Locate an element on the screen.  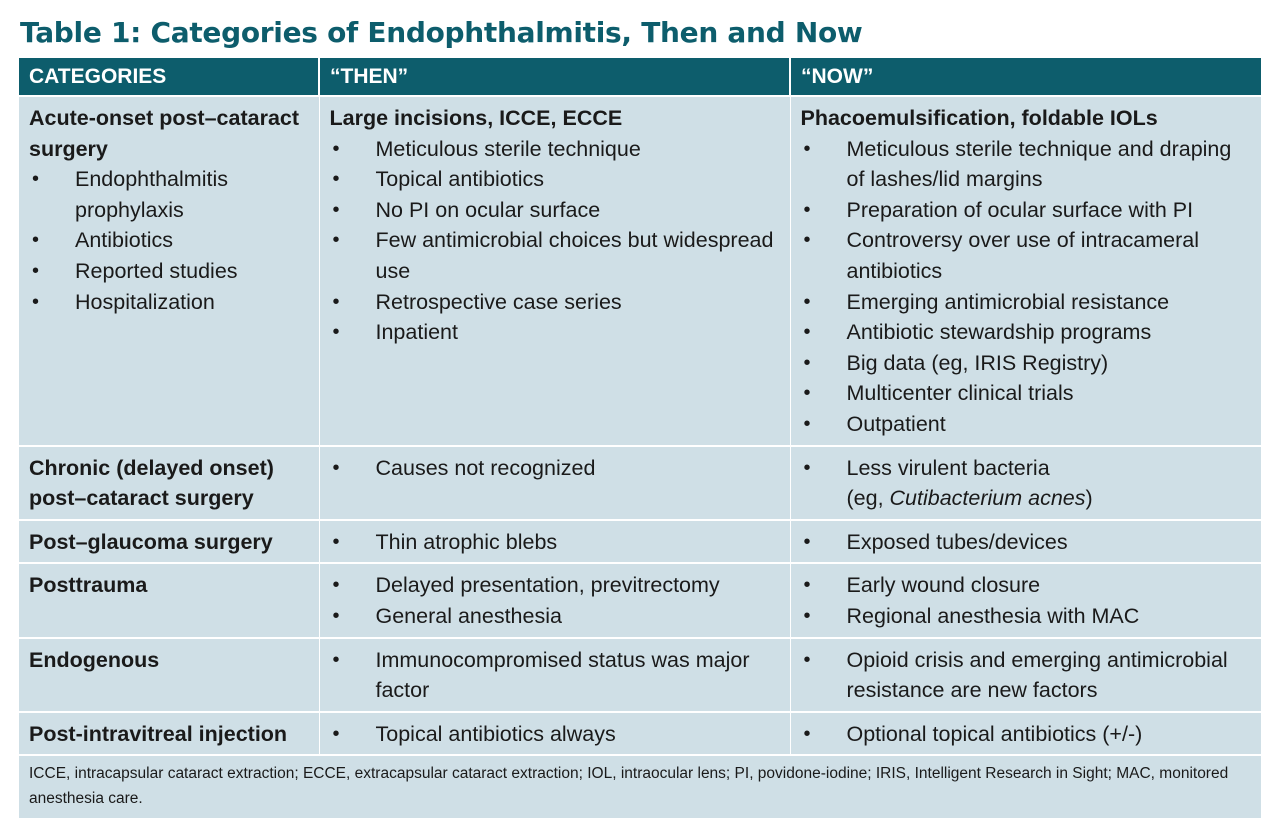
list-item: General anesthesia is located at coordinates (555, 616).